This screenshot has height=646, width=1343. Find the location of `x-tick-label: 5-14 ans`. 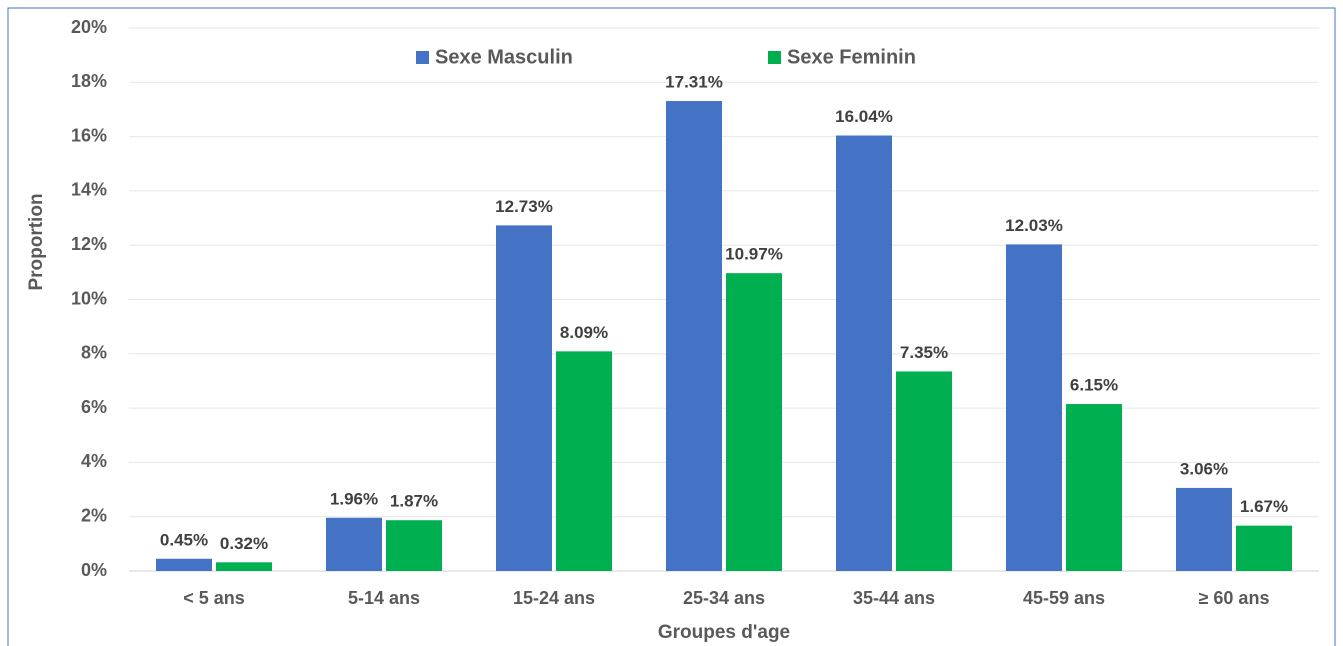

x-tick-label: 5-14 ans is located at coordinates (384, 598).